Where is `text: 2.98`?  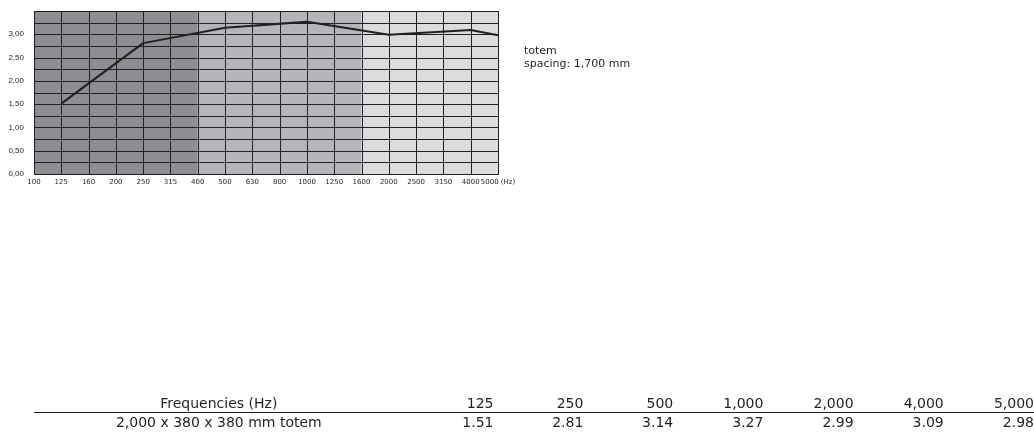
text: 2.98 is located at coordinates (1017, 422).